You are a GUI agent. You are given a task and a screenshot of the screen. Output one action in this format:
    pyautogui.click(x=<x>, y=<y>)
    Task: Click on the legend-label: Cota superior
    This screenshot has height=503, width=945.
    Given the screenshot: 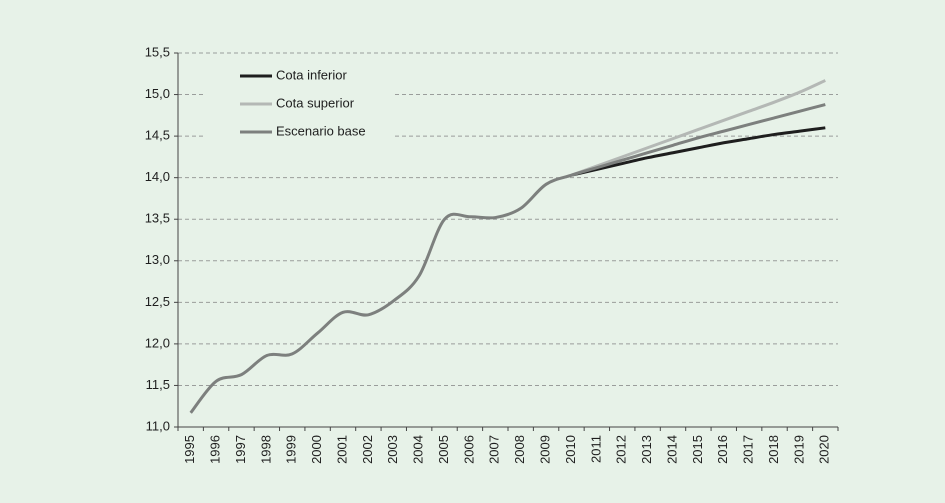 What is the action you would take?
    pyautogui.click(x=315, y=102)
    